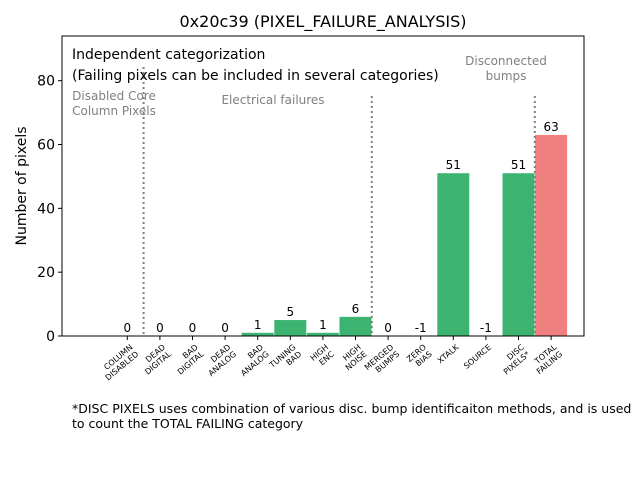  I want to click on x-tick-label-2: BADDIGITAL, so click(188, 359).